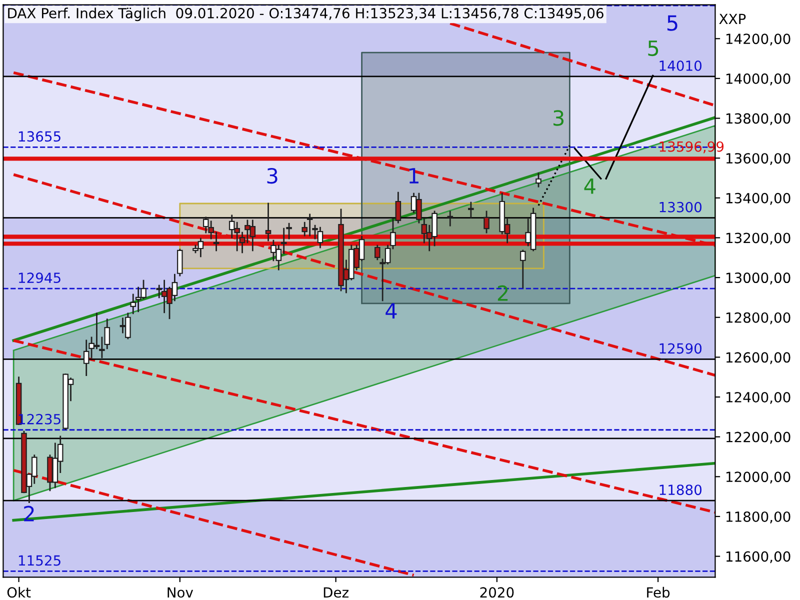 This screenshot has width=800, height=600. What do you see at coordinates (758, 40) in the screenshot?
I see `y-tick-label: 14200,00` at bounding box center [758, 40].